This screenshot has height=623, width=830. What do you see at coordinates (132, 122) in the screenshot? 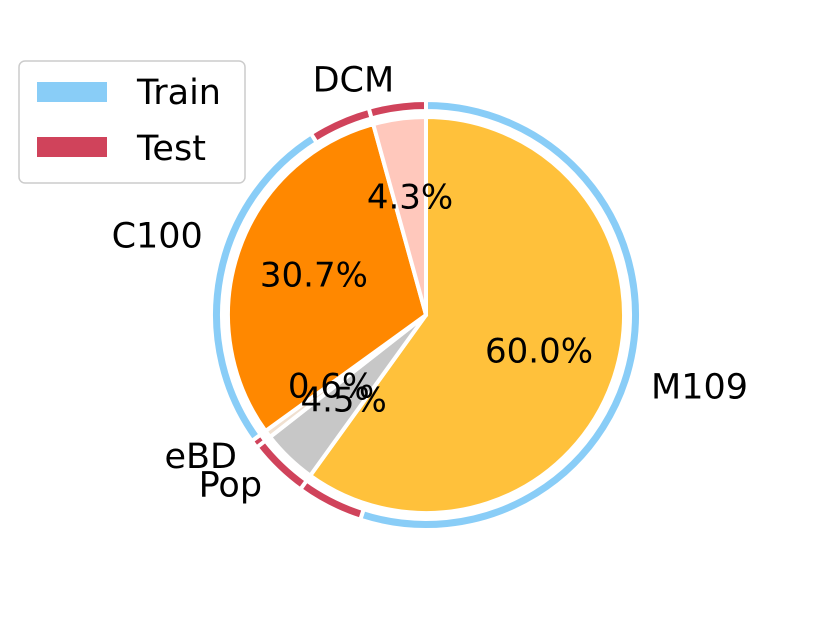
I see `legend: Train Test` at bounding box center [132, 122].